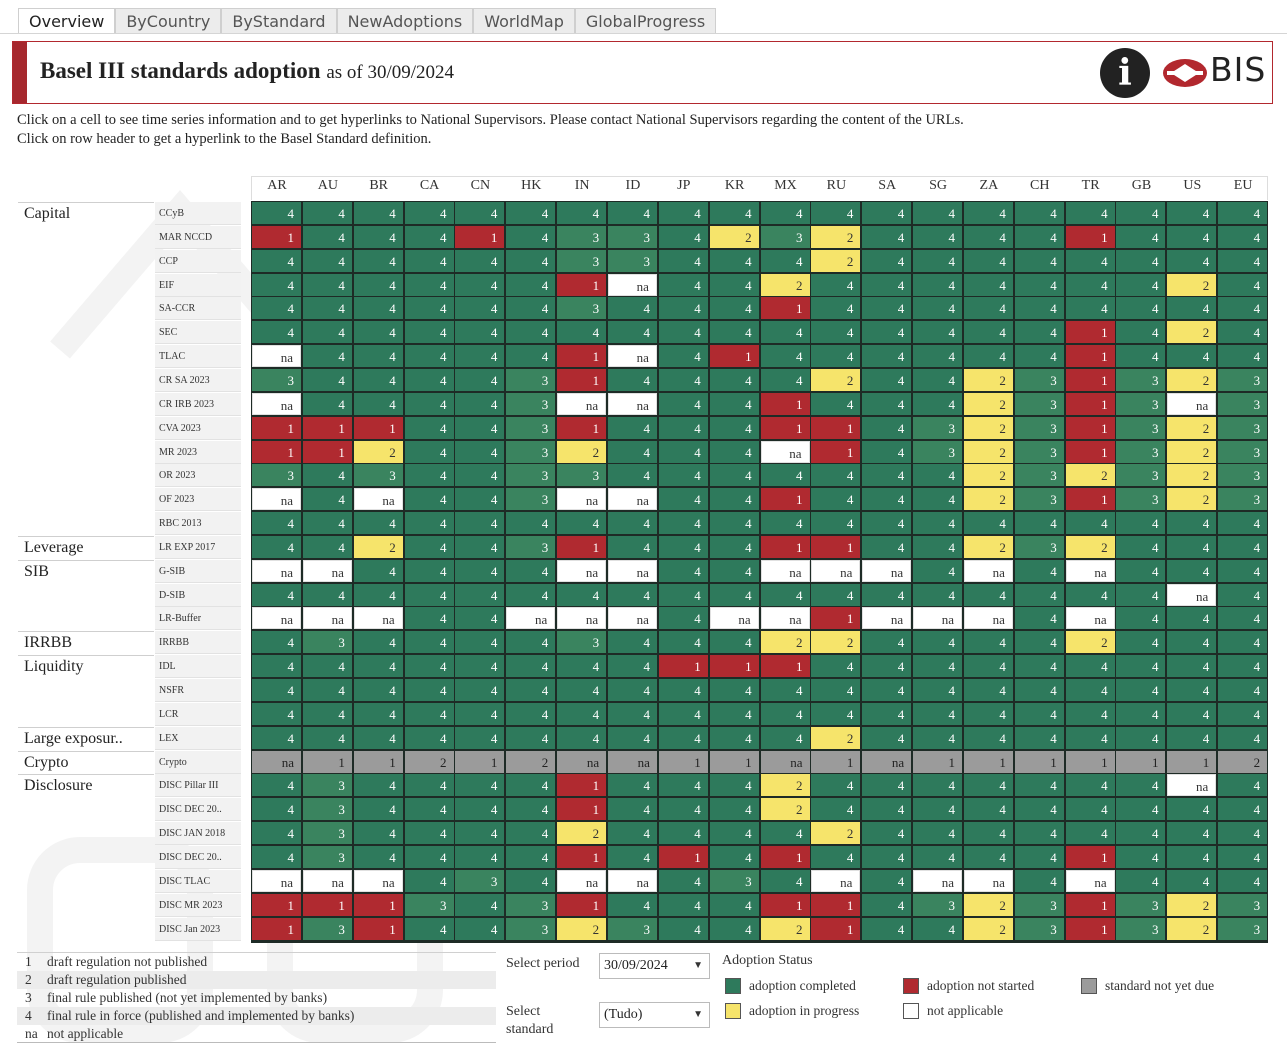 This screenshot has height=1054, width=1287. What do you see at coordinates (198, 380) in the screenshot?
I see `row-header: CR SA 2023` at bounding box center [198, 380].